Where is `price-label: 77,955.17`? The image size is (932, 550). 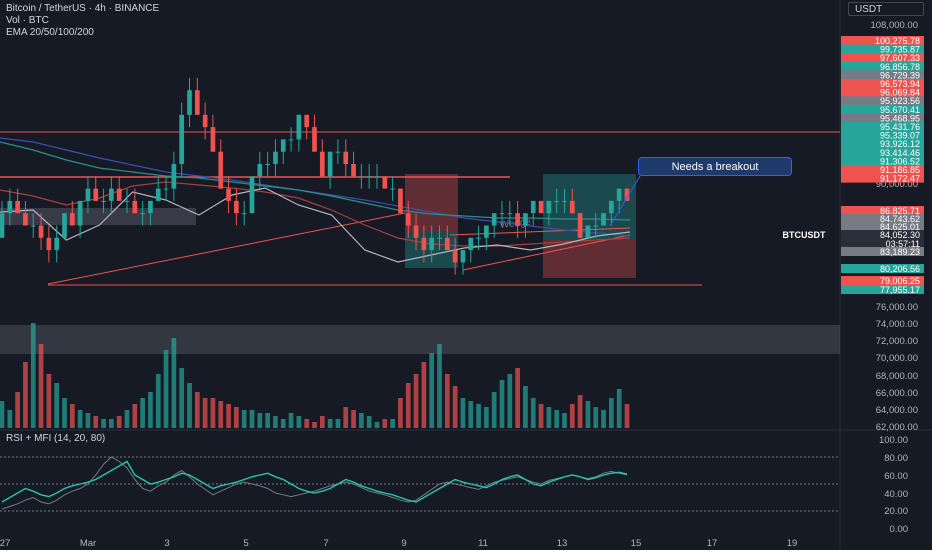 price-label: 77,955.17 is located at coordinates (882, 290).